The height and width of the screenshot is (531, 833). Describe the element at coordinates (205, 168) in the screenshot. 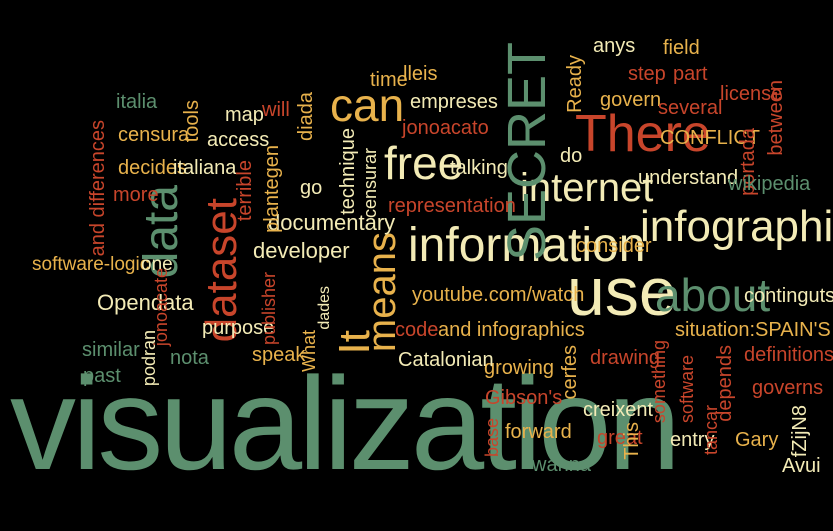

I see `cloud-word: italiana` at that location.